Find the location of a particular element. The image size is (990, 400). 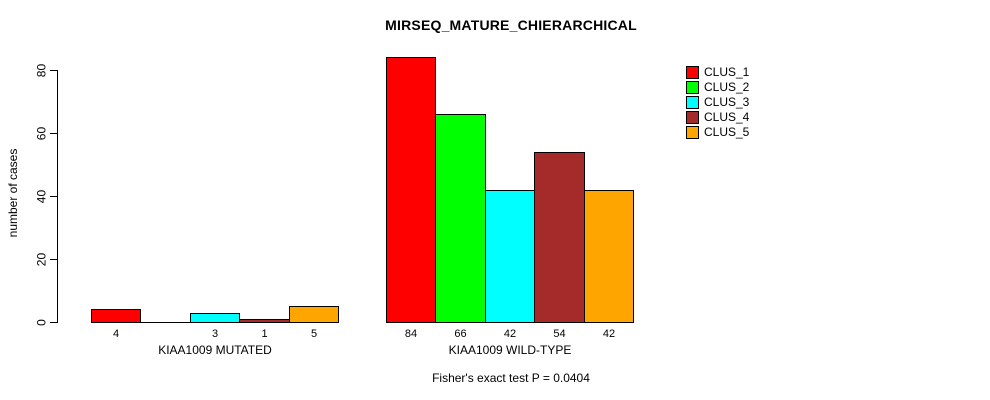

legend-item: CLUS_5 is located at coordinates (717, 132).